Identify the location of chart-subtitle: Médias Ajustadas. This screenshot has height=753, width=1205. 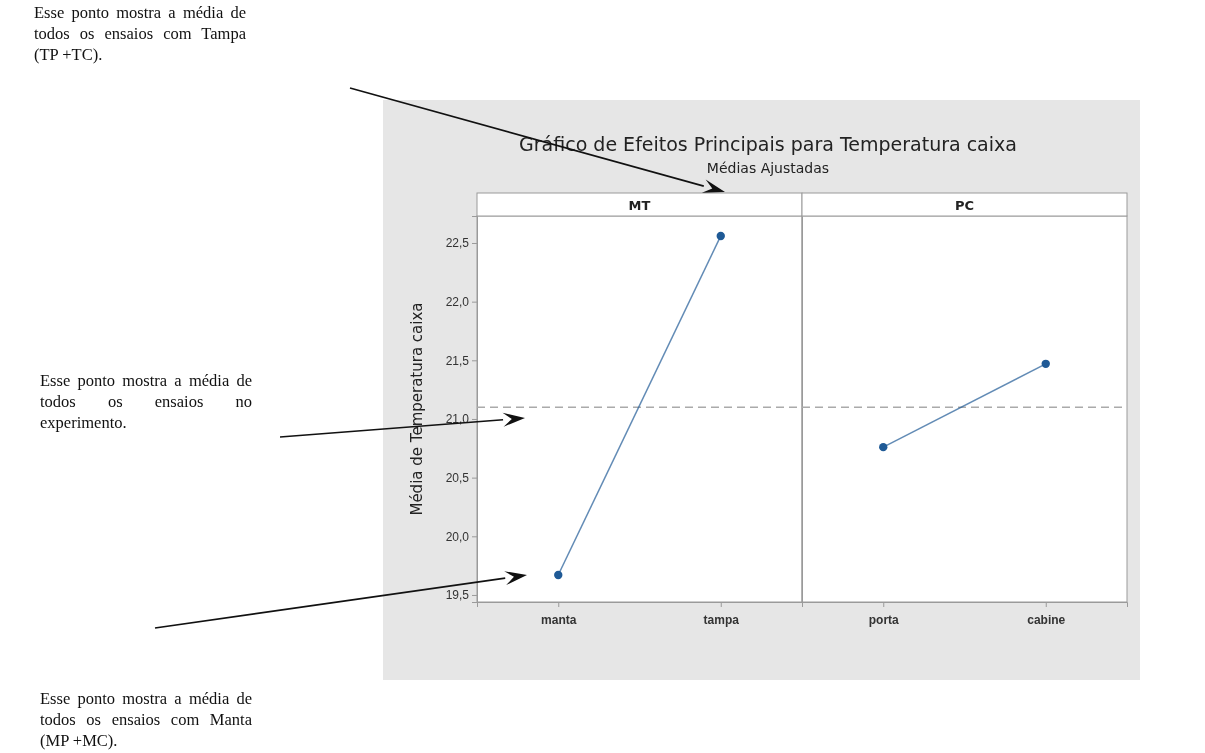
(768, 168).